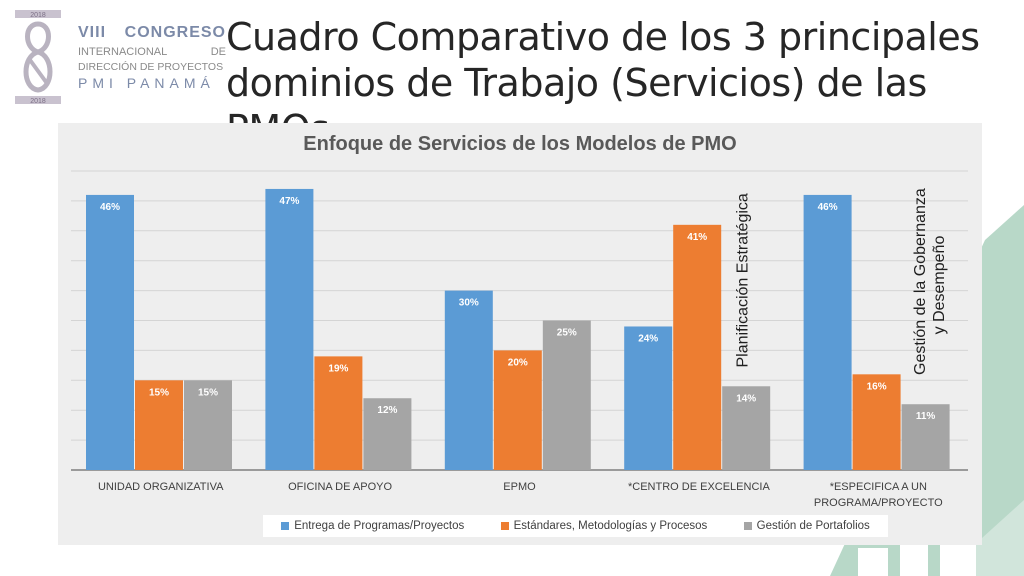  I want to click on category-tick-label: UNIDAD ORGANIZATIVA, so click(161, 487).